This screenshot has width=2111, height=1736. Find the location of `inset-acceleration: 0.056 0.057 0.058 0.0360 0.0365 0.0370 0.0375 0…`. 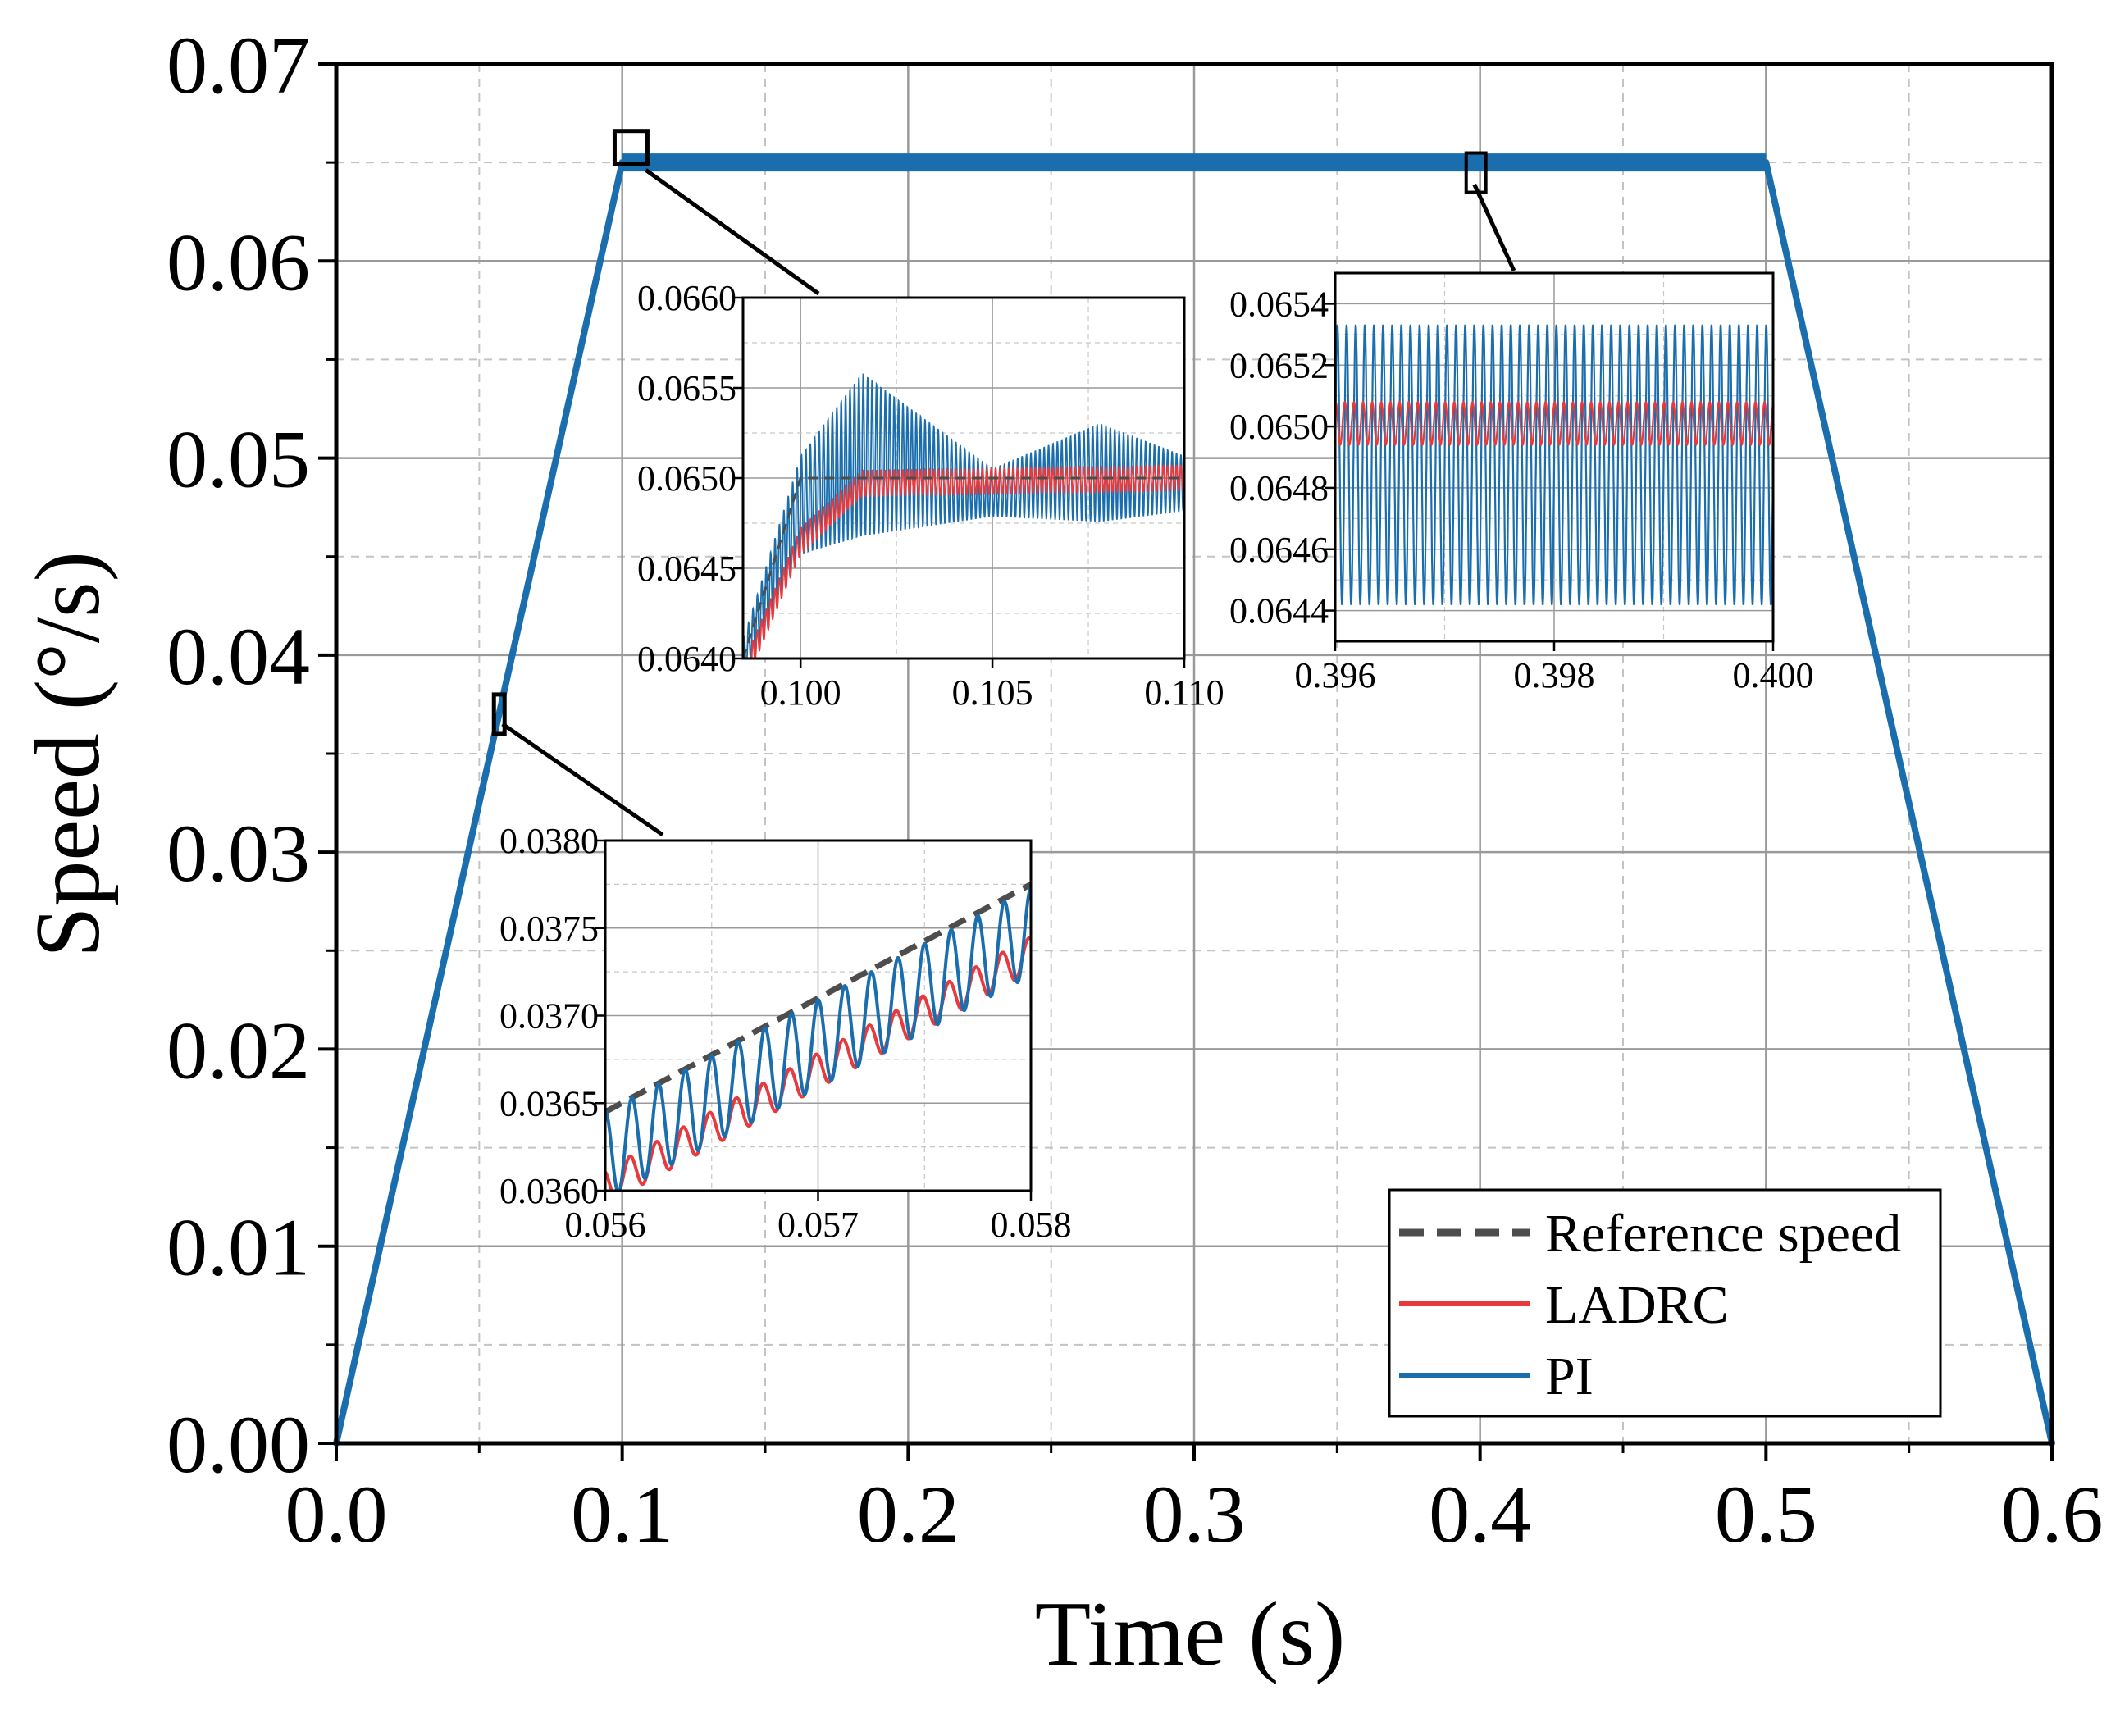

inset-acceleration: 0.056 0.057 0.058 0.0360 0.0365 0.0370 0.0375 0… is located at coordinates (785, 1033).